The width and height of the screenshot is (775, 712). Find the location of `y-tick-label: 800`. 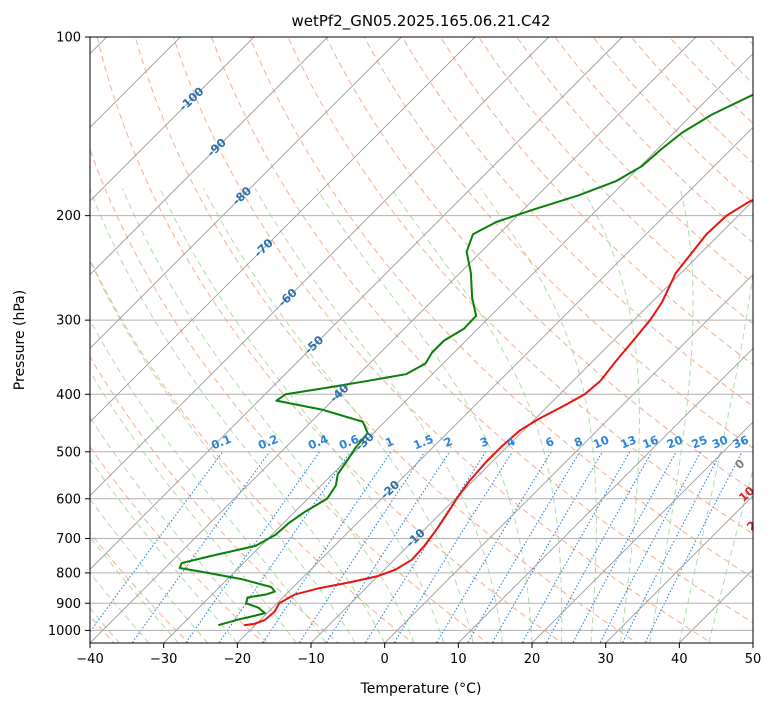

y-tick-label: 800 is located at coordinates (68, 573).